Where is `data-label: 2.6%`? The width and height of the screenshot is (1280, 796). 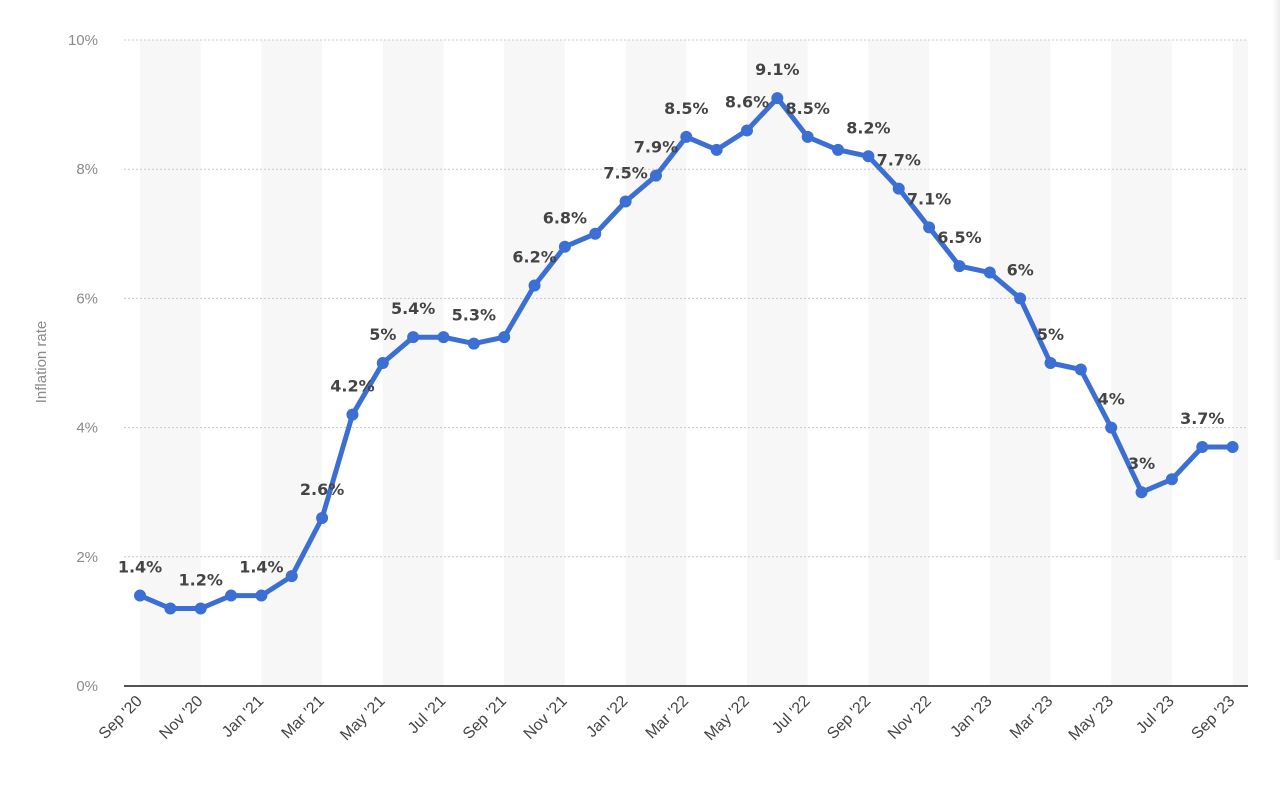 data-label: 2.6% is located at coordinates (322, 489).